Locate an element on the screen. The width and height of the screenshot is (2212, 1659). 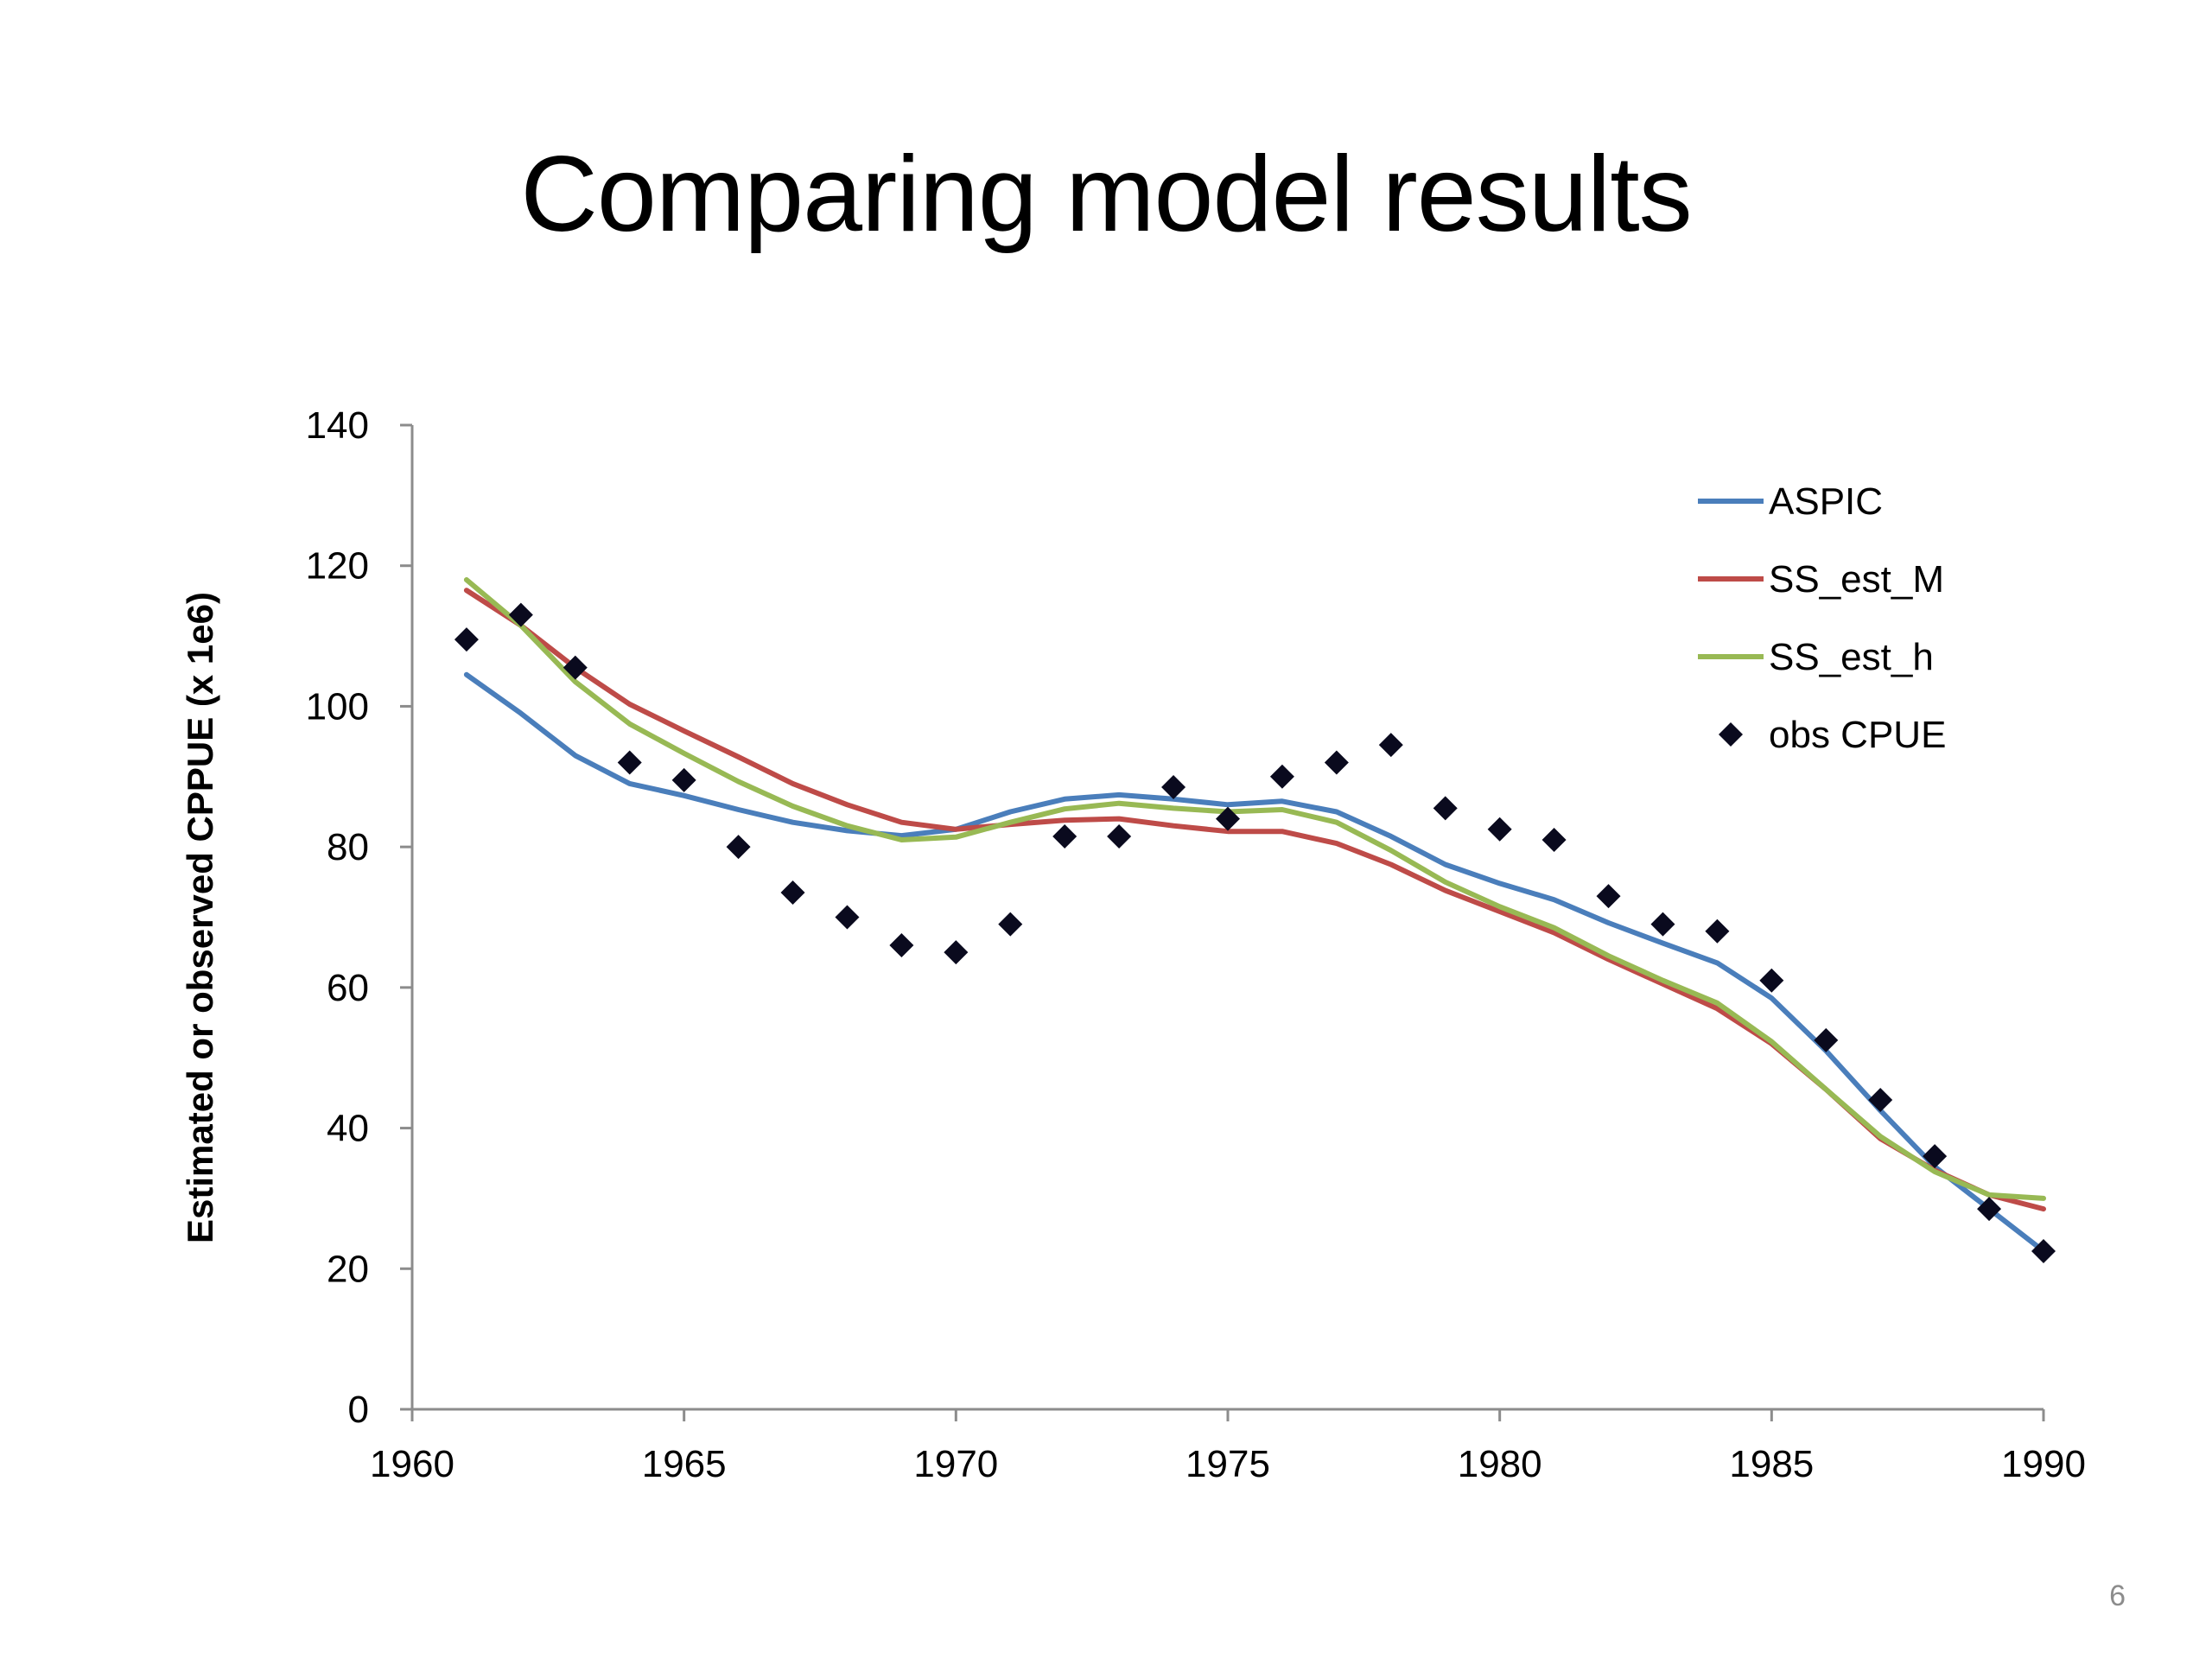
y-tick-label: 0 is located at coordinates (358, 1410).